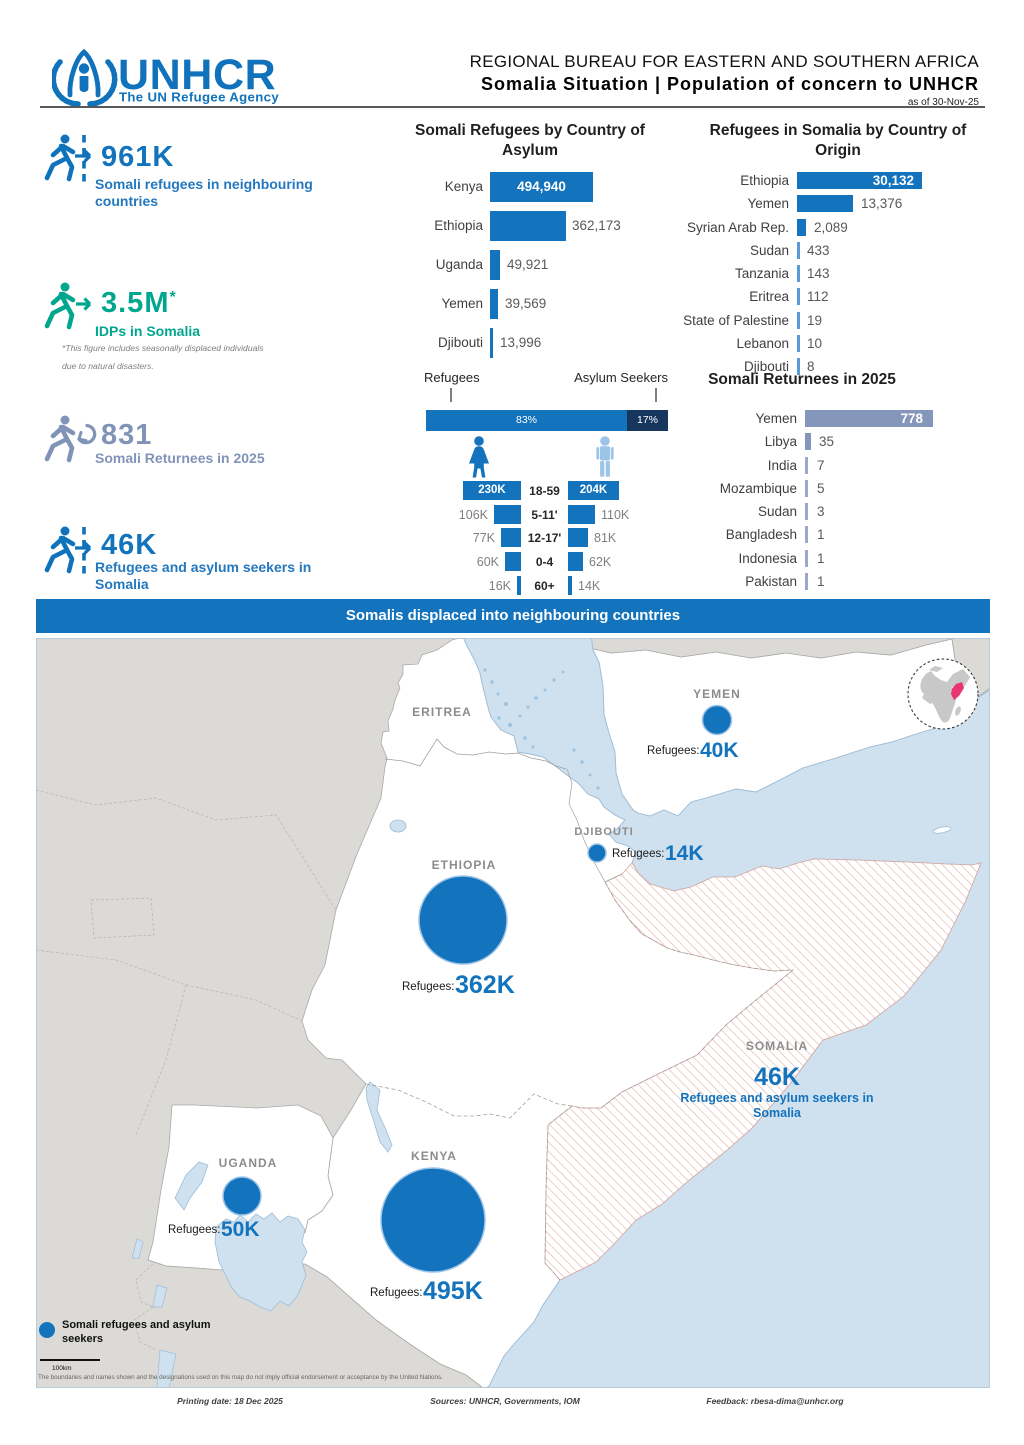 Image resolution: width=1024 pixels, height=1445 pixels. What do you see at coordinates (777, 1113) in the screenshot?
I see `svg-text: Somalia` at bounding box center [777, 1113].